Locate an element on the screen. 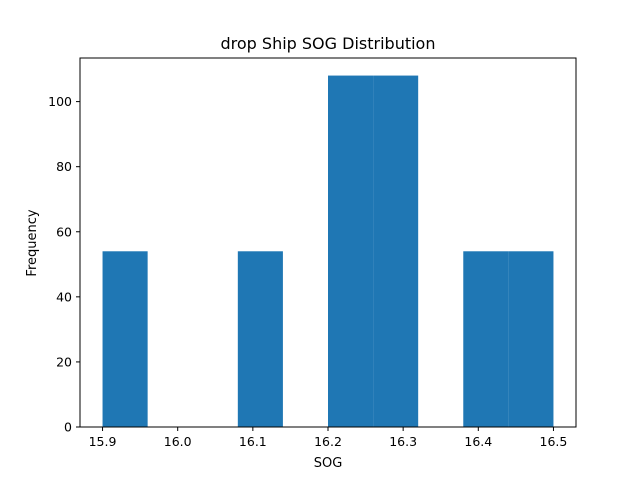  y-tick-label-5: 100 is located at coordinates (60, 101).